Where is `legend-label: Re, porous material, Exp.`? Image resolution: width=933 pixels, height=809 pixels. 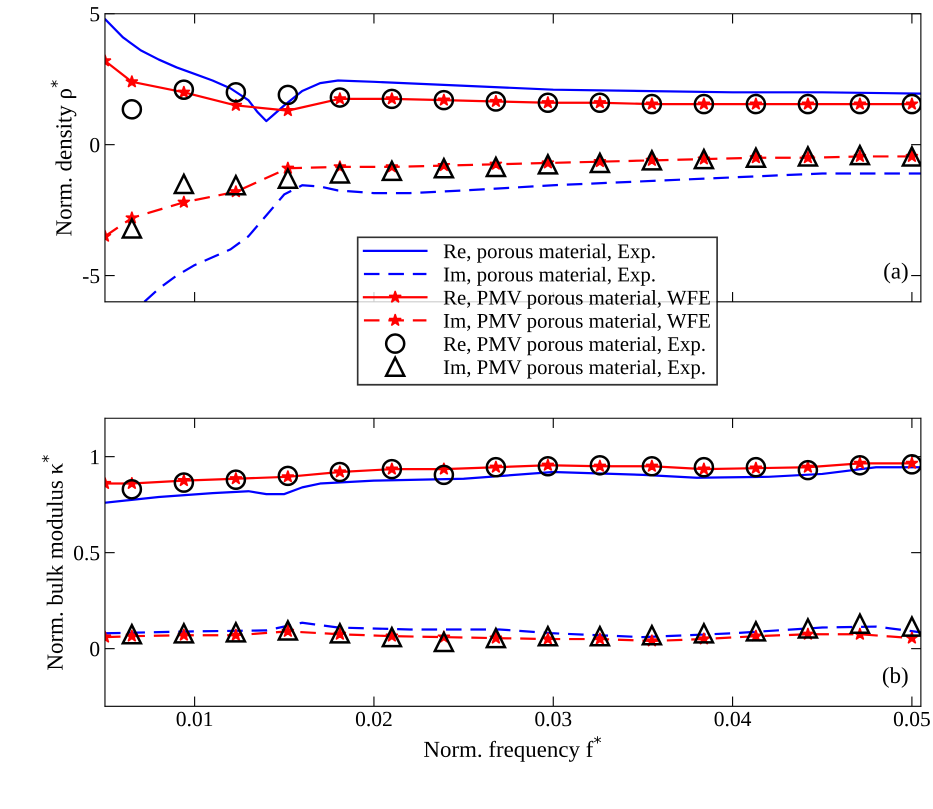 legend-label: Re, porous material, Exp. is located at coordinates (549, 253).